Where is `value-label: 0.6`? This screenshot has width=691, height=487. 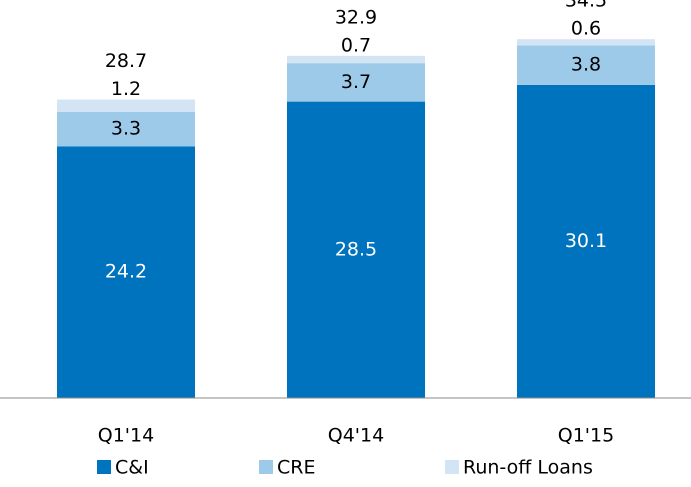
value-label: 0.6 is located at coordinates (586, 29).